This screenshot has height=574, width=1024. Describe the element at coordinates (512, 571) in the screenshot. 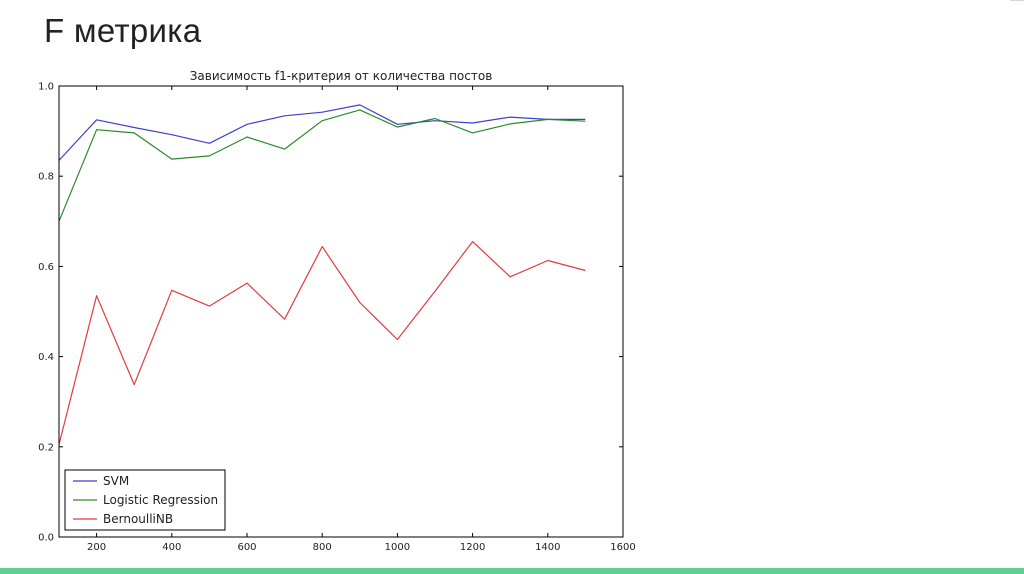

I see `accent-bar` at that location.